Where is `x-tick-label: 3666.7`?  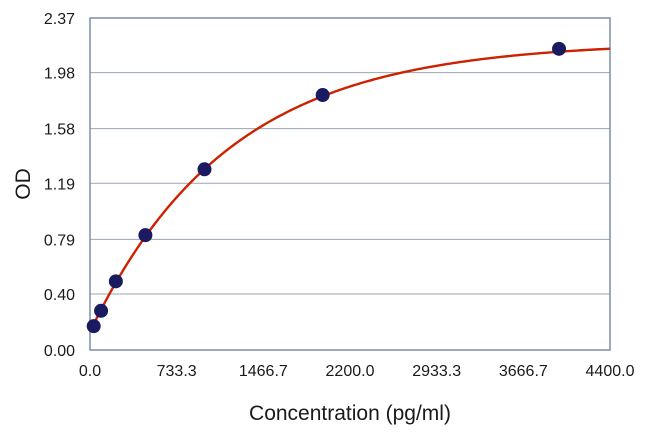
x-tick-label: 3666.7 is located at coordinates (523, 371).